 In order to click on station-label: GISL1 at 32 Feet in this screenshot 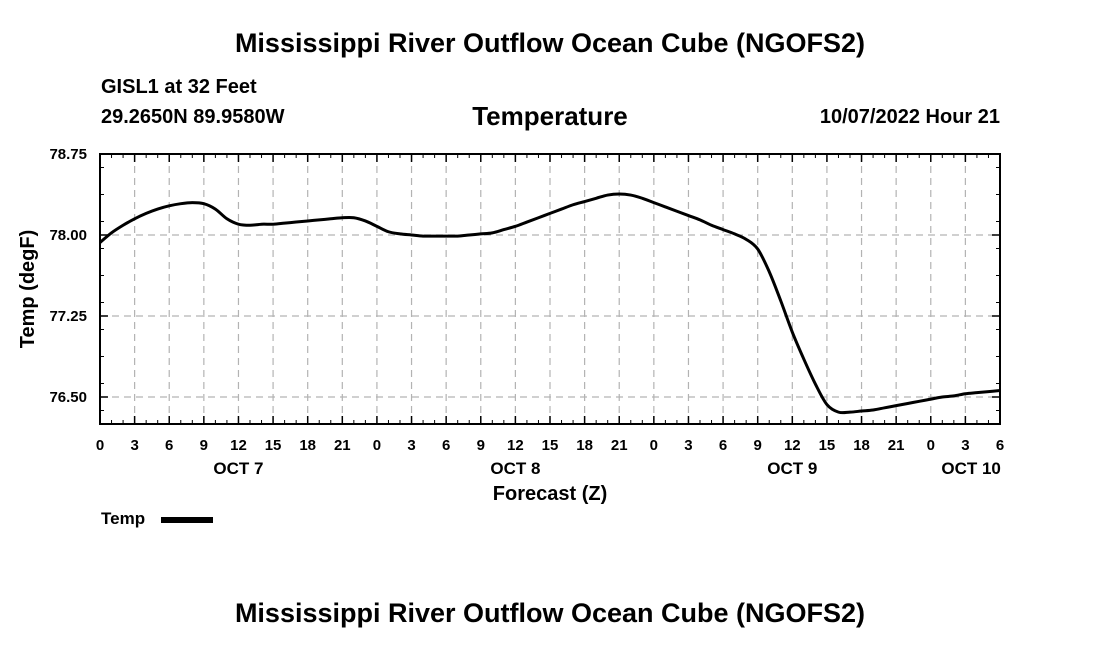, I will do `click(179, 87)`.